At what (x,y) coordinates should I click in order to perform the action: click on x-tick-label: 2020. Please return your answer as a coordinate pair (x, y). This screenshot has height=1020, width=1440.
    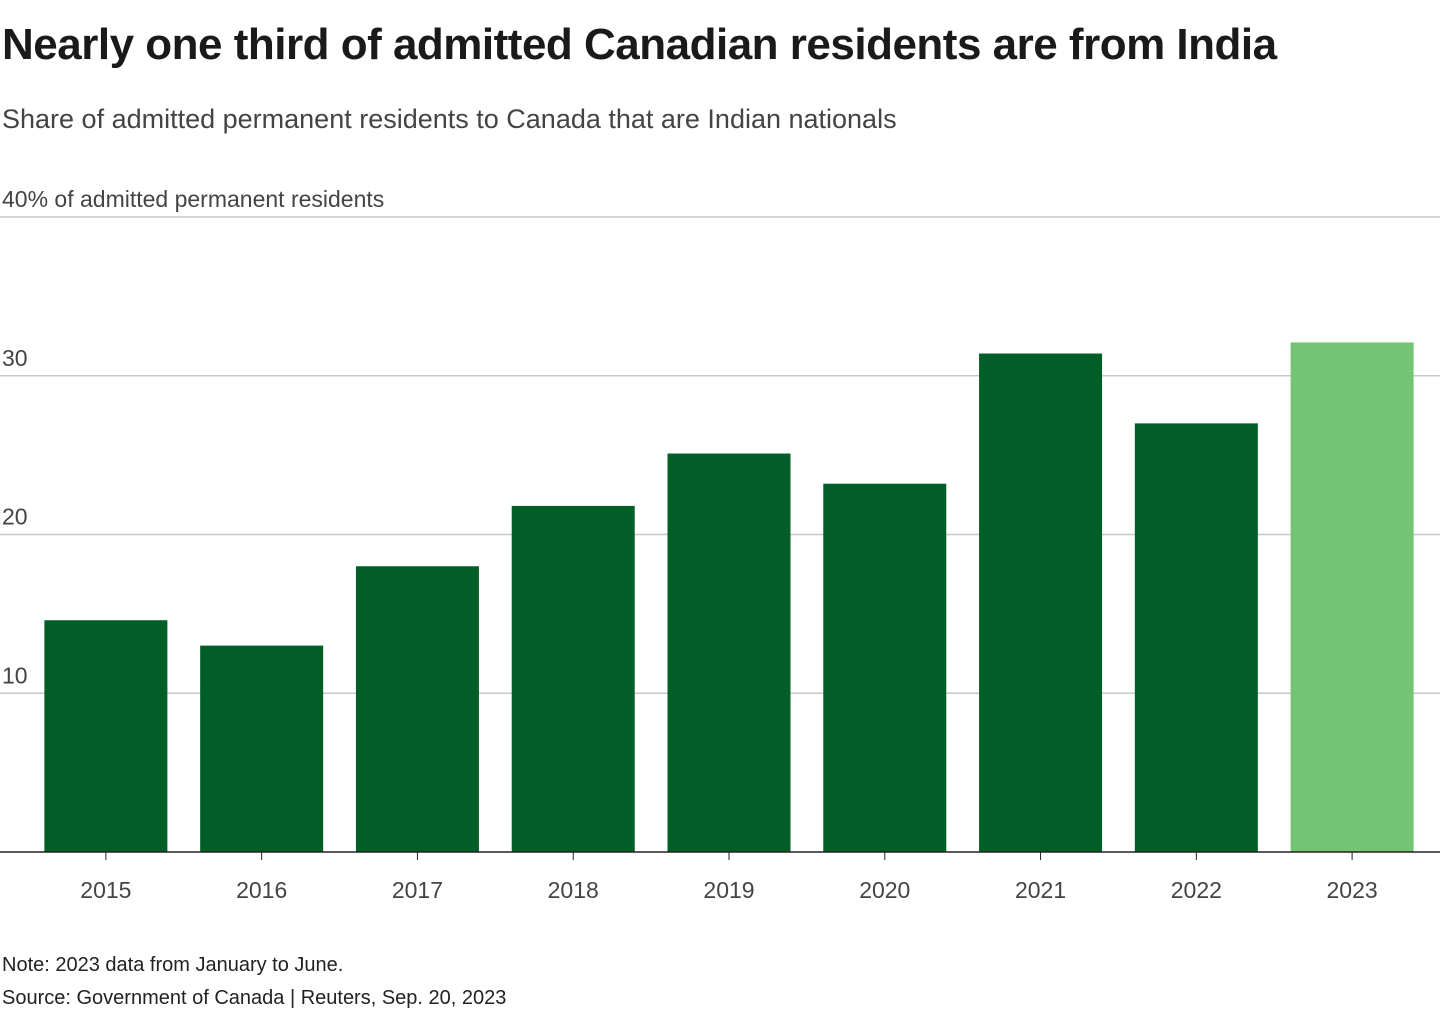
    Looking at the image, I should click on (884, 890).